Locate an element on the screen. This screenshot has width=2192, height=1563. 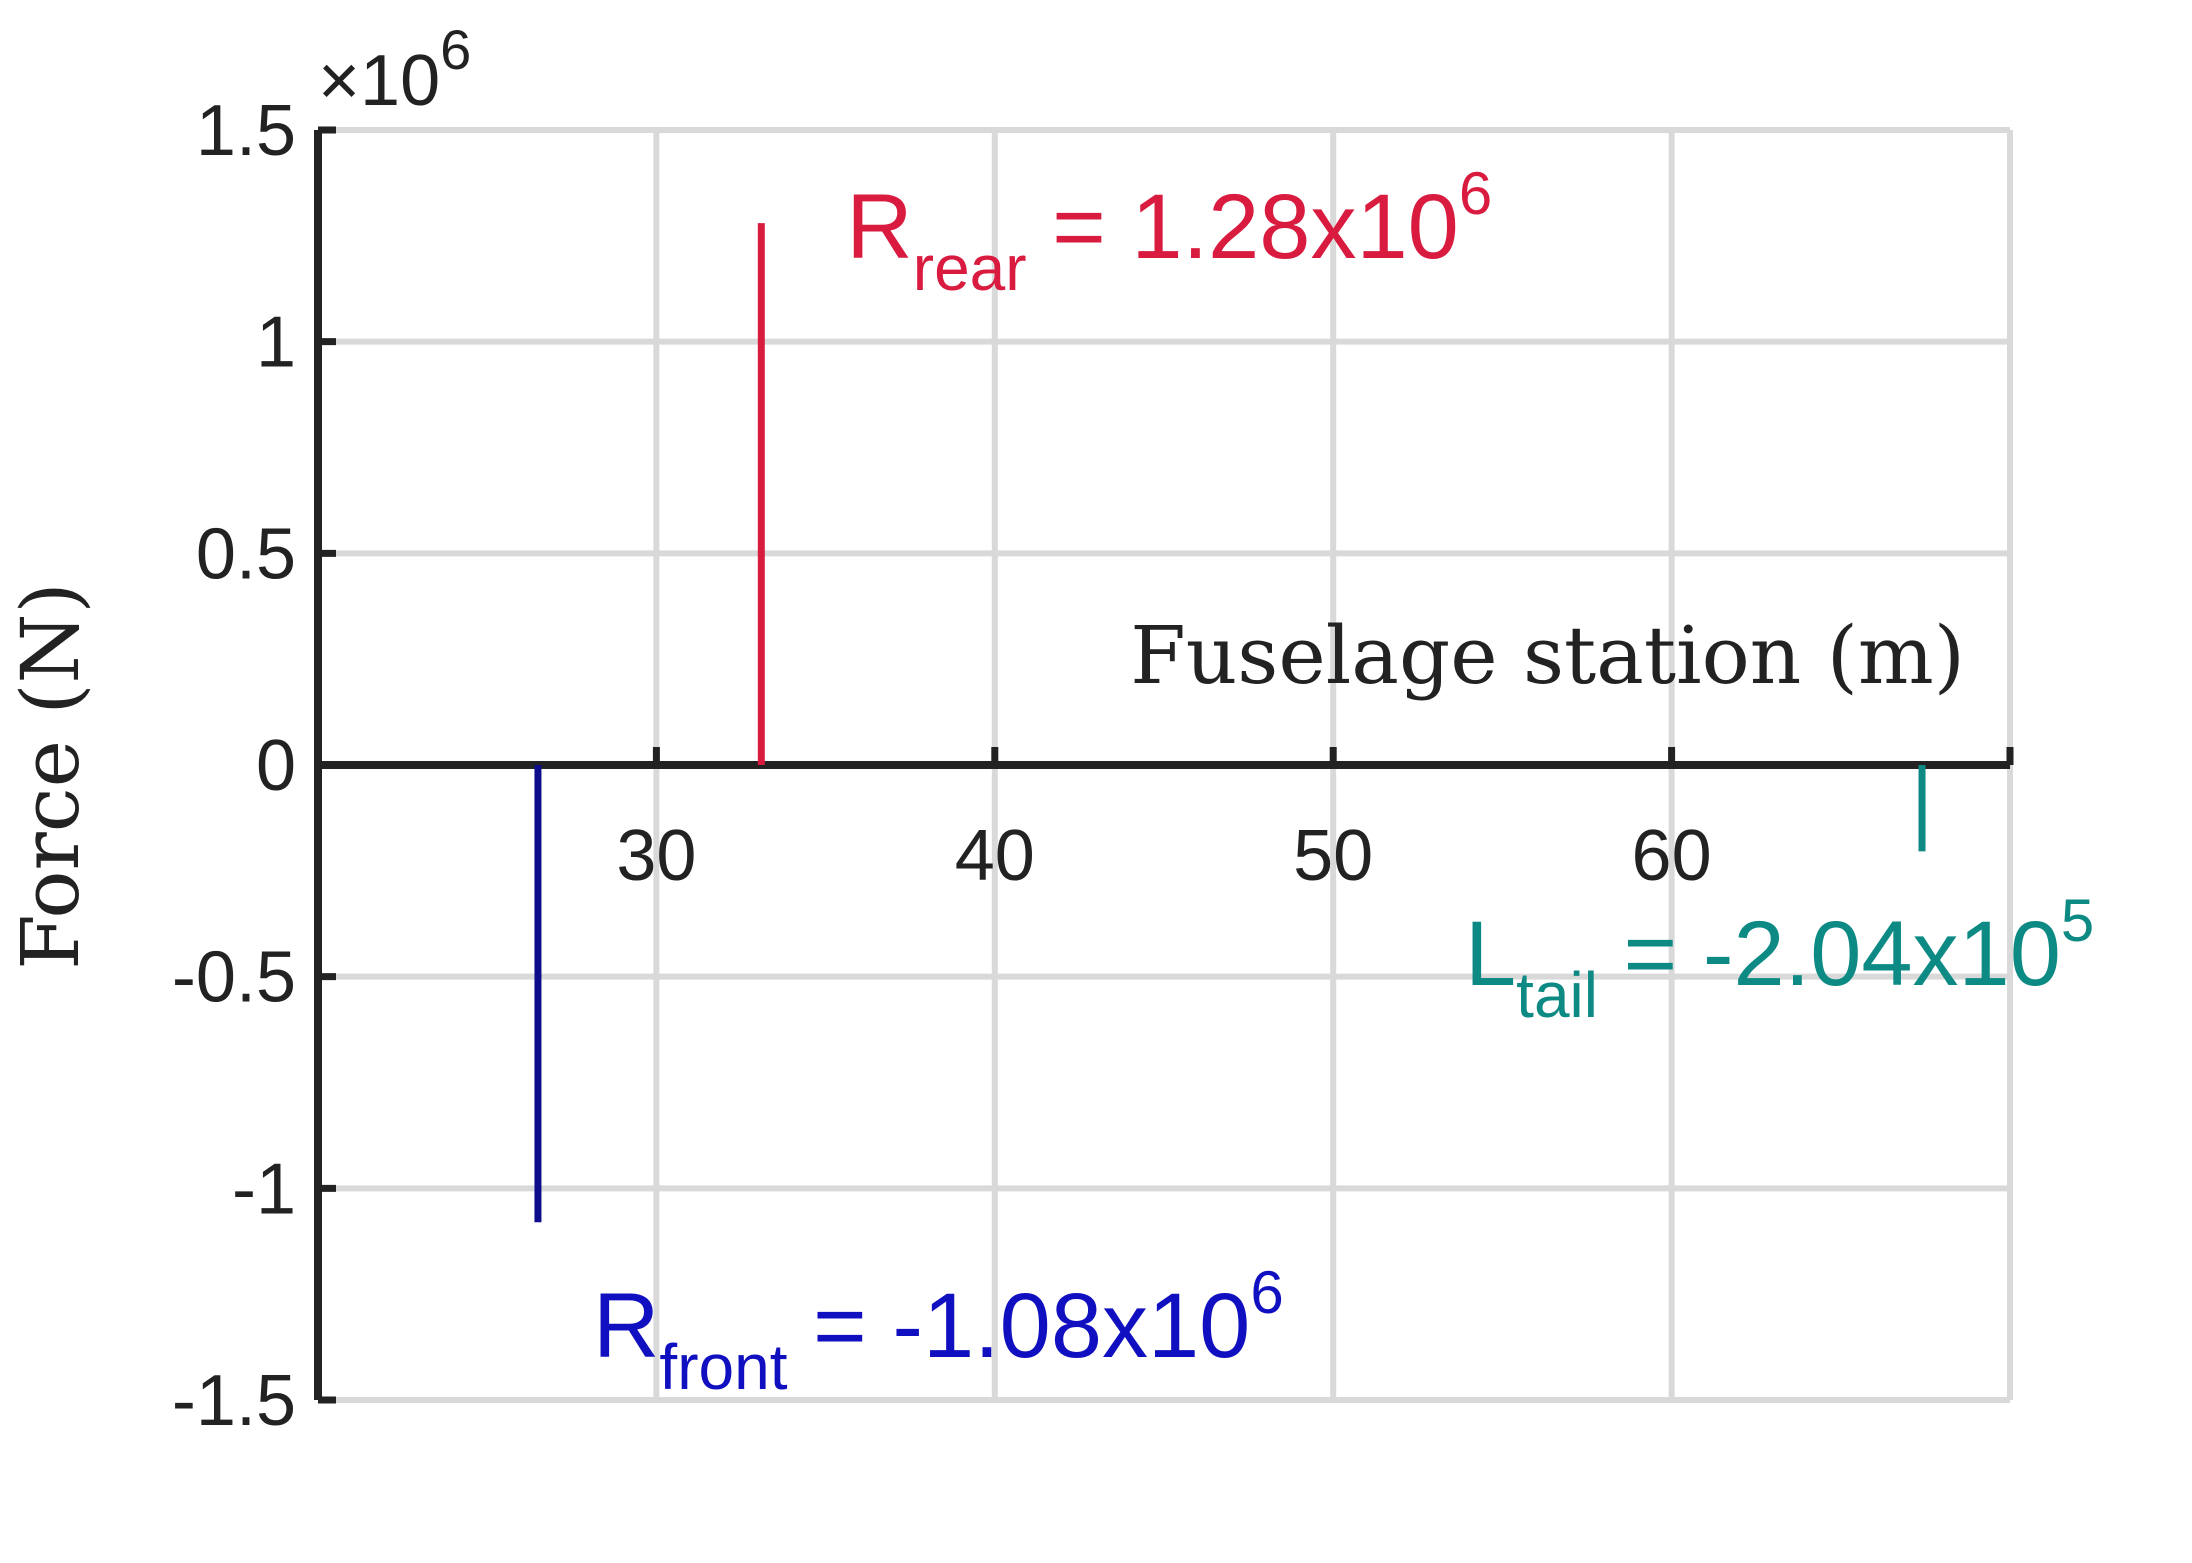
y-axis-label: Force (N) is located at coordinates (50, 776).